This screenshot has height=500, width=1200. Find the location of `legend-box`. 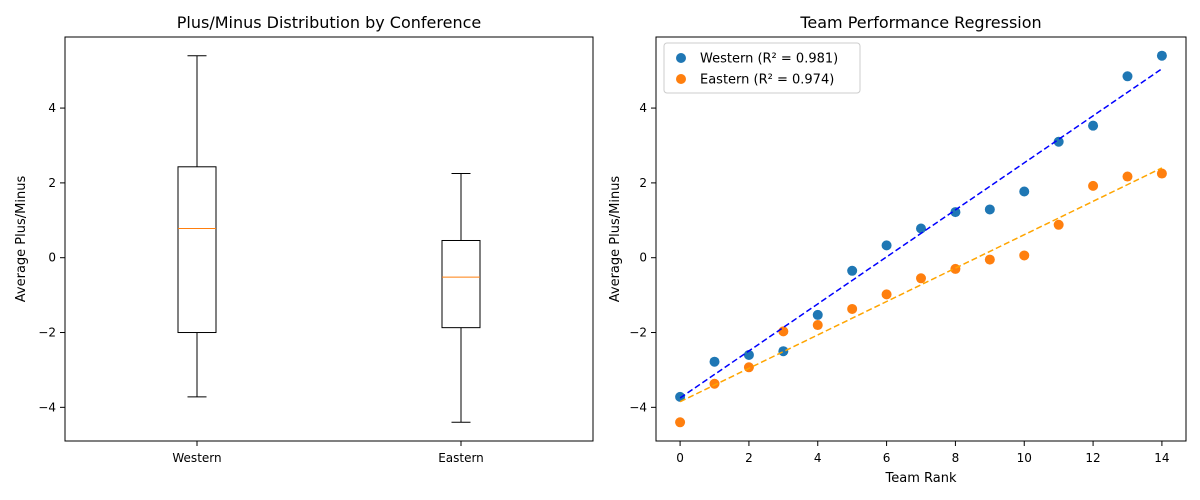

legend-box is located at coordinates (762, 68).